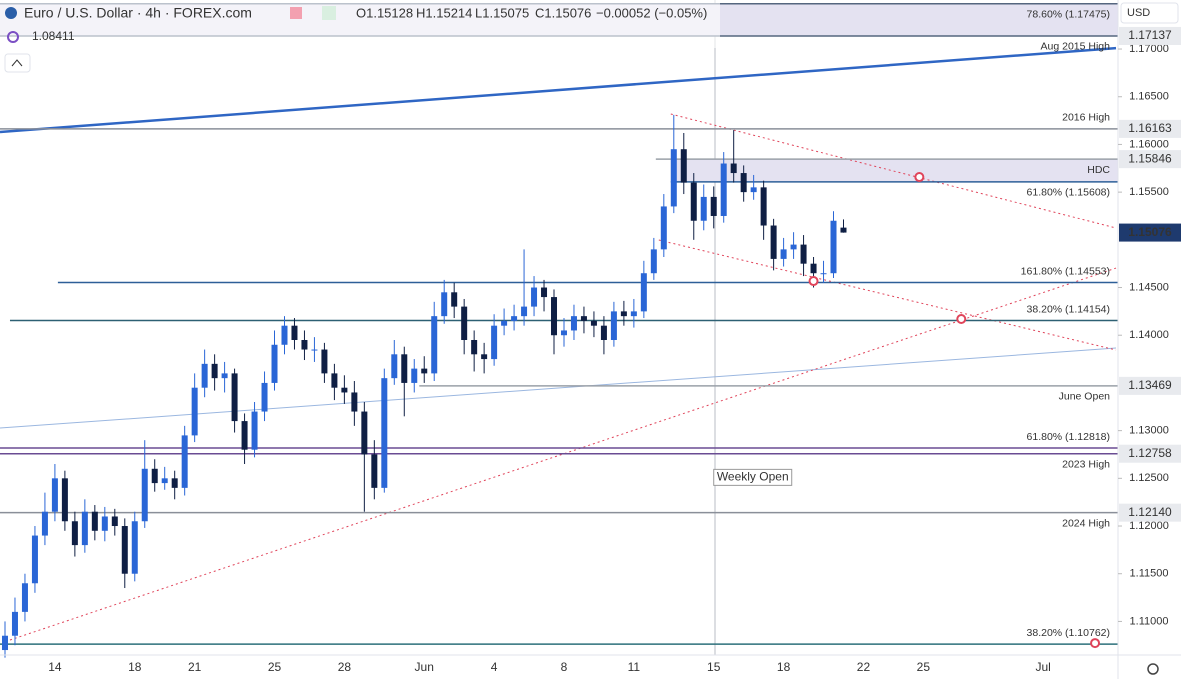 Image resolution: width=1181 pixels, height=679 pixels. Describe the element at coordinates (651, 12) in the screenshot. I see `change: −0.00052 (−0.05%)` at that location.